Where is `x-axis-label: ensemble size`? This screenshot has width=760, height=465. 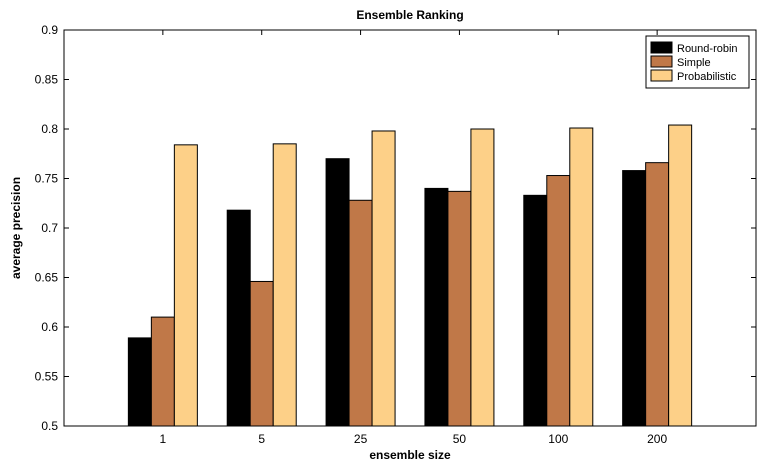
x-axis-label: ensemble size is located at coordinates (410, 455).